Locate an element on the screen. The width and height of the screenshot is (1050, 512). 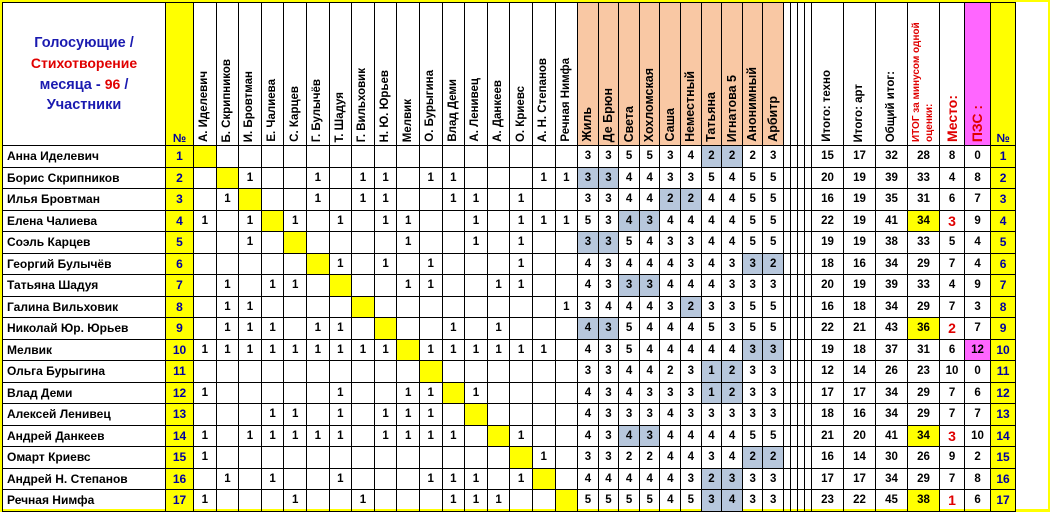
place: 10 is located at coordinates (952, 371).